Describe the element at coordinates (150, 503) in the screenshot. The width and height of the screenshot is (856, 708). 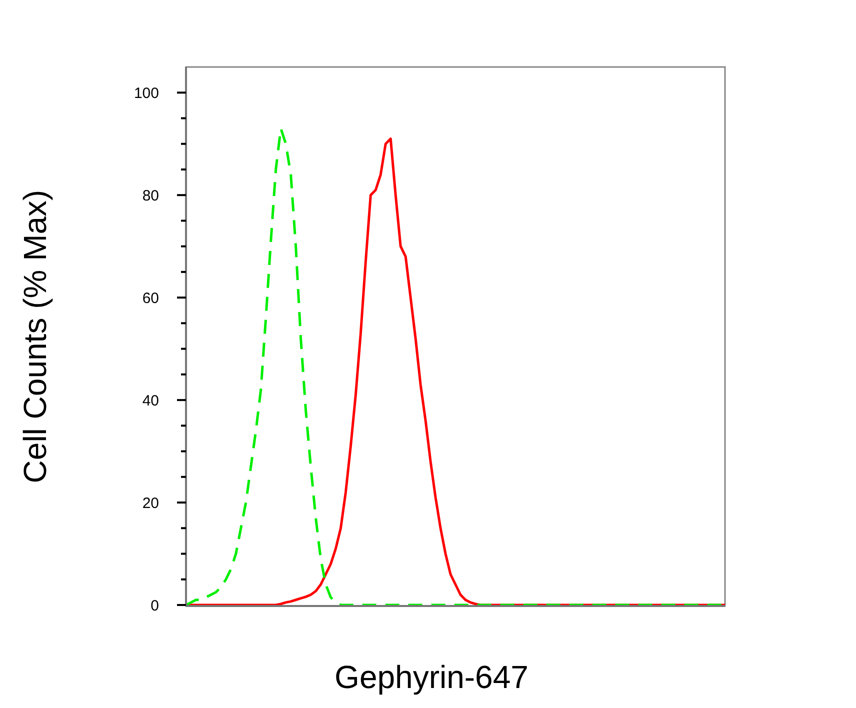
I see `y-tick-label: 20` at that location.